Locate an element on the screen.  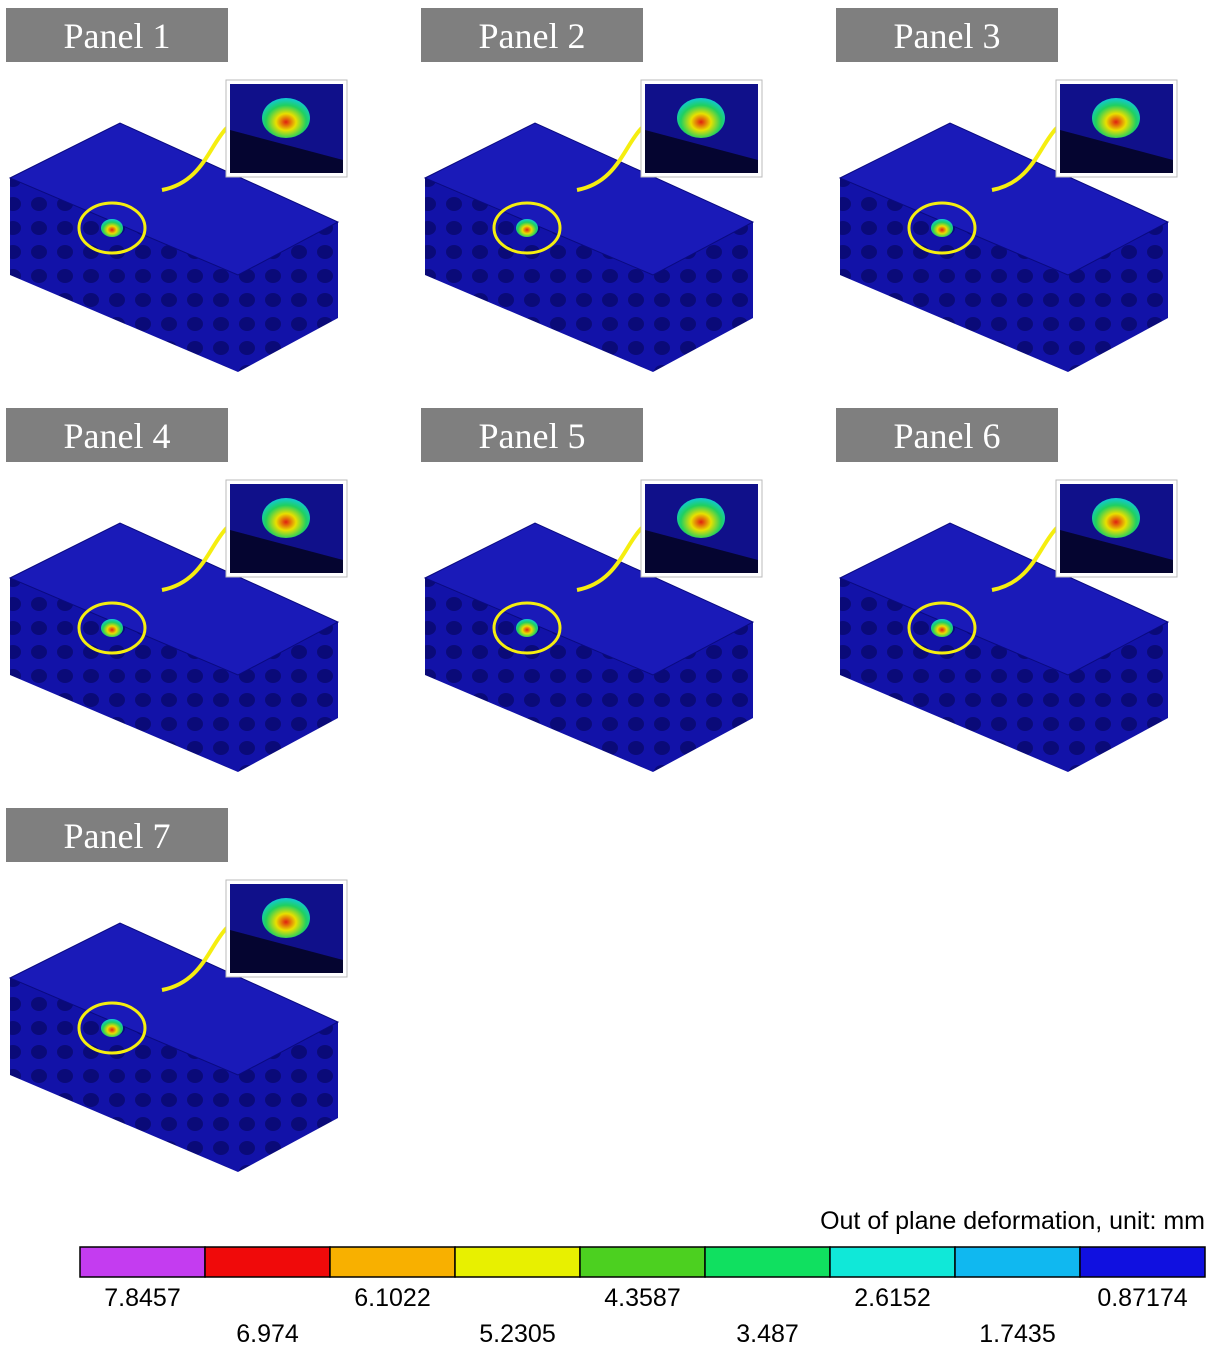
panel-label: Panel 4 is located at coordinates (117, 436).